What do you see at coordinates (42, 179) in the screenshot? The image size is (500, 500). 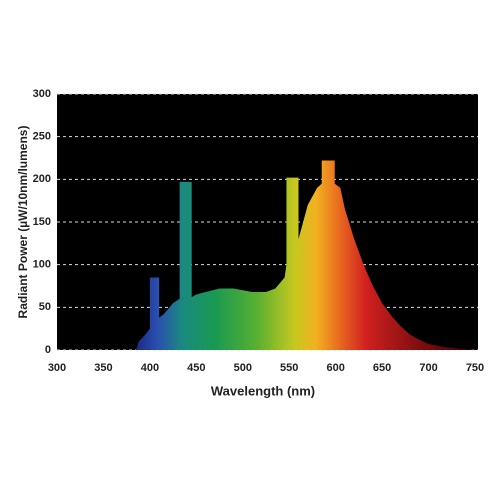 I see `y-tick-label: 200` at bounding box center [42, 179].